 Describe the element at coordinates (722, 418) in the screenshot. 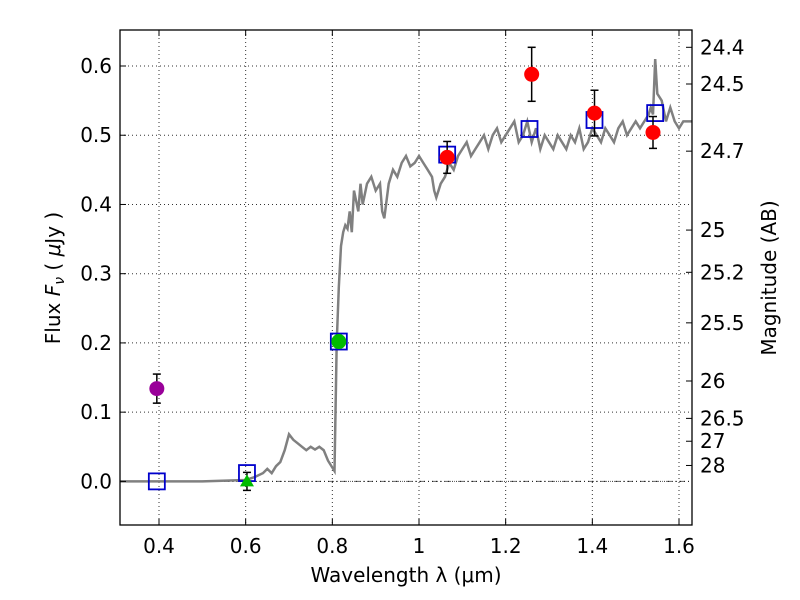

I see `right-tick-label: 26.5` at that location.